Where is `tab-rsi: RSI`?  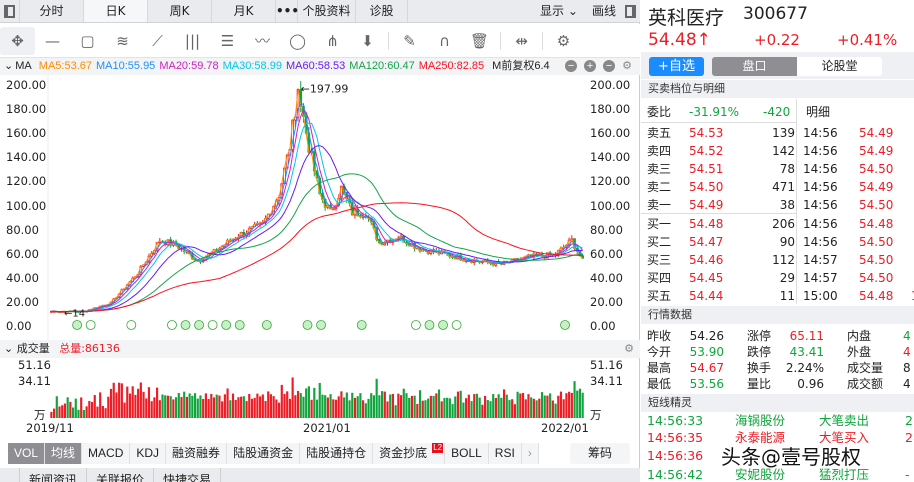
tab-rsi: RSI is located at coordinates (505, 453).